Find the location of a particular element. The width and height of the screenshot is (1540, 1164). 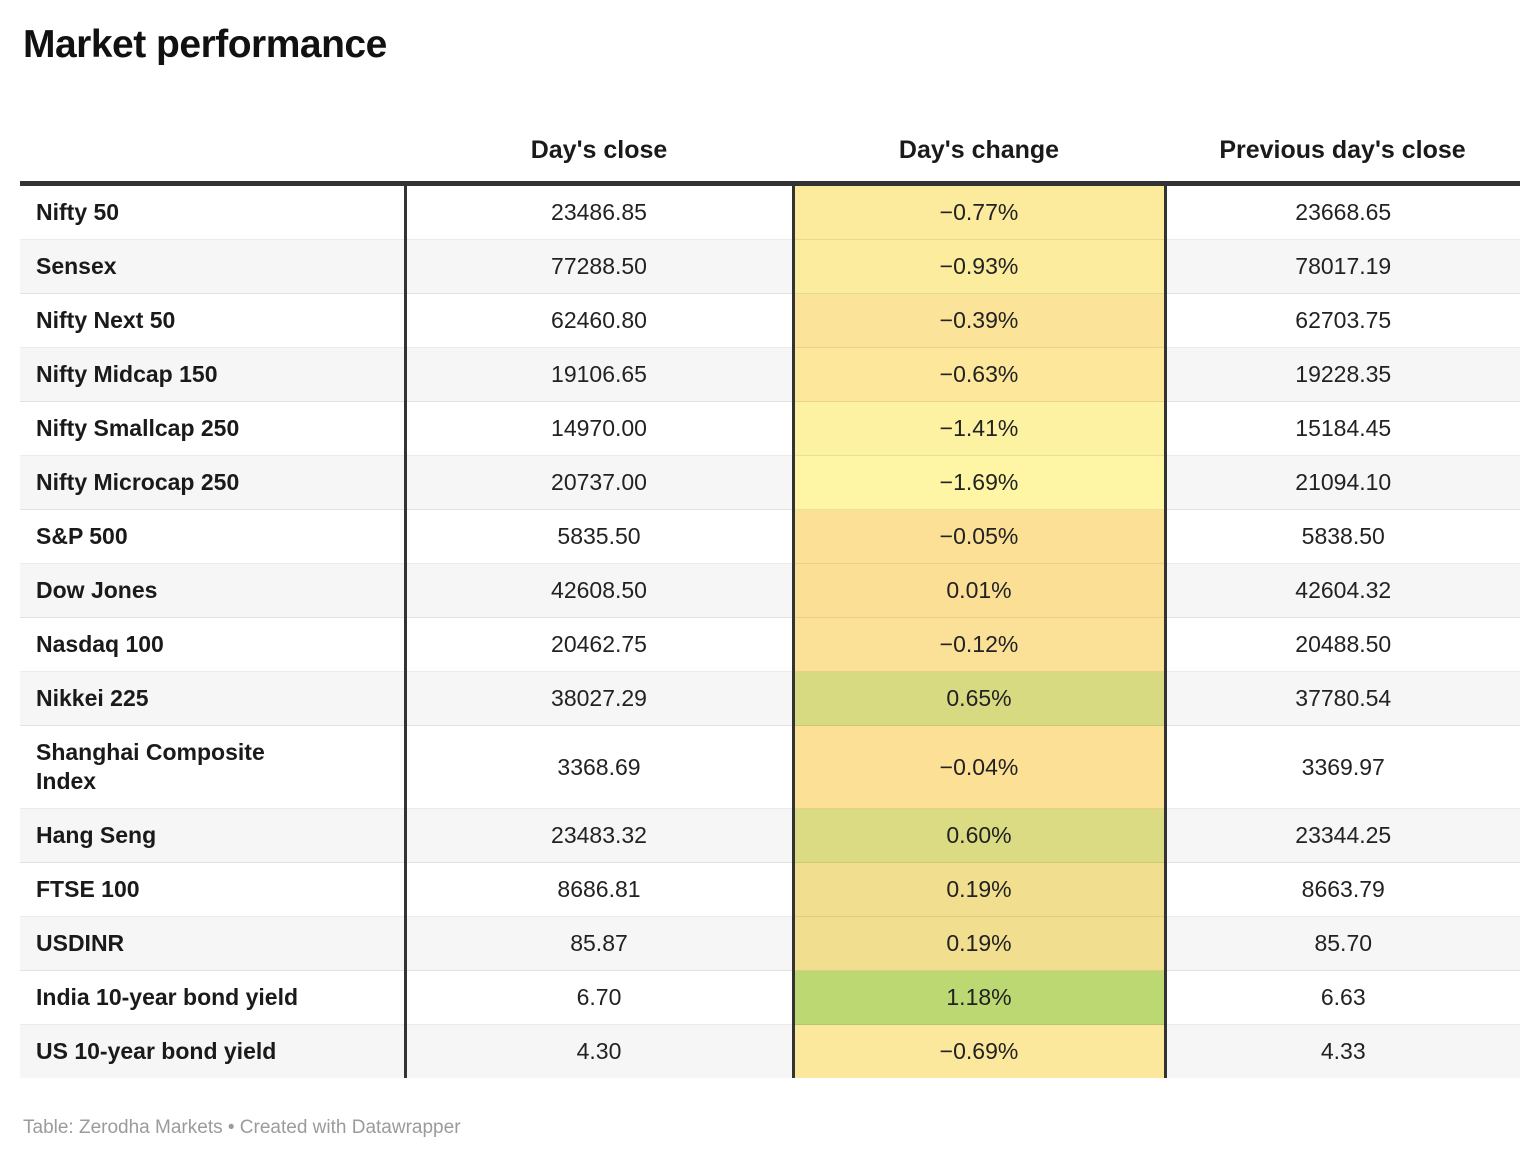

column-header-days-change: Day's change is located at coordinates (979, 141).